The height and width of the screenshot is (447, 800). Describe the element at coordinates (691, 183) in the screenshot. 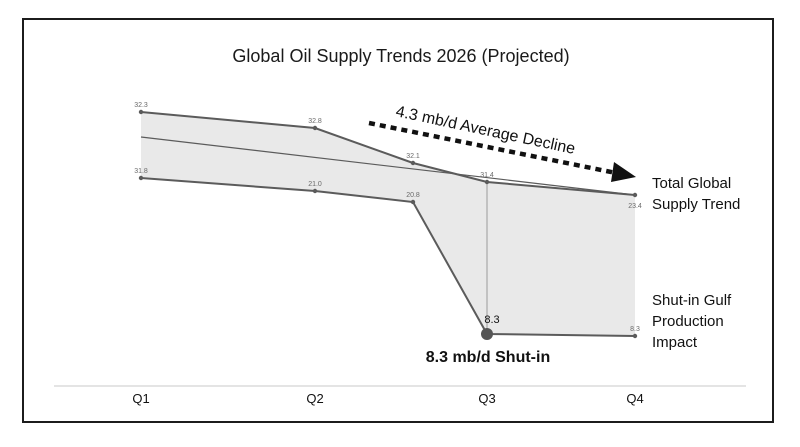

I see `total-label-line1: Total Global` at that location.